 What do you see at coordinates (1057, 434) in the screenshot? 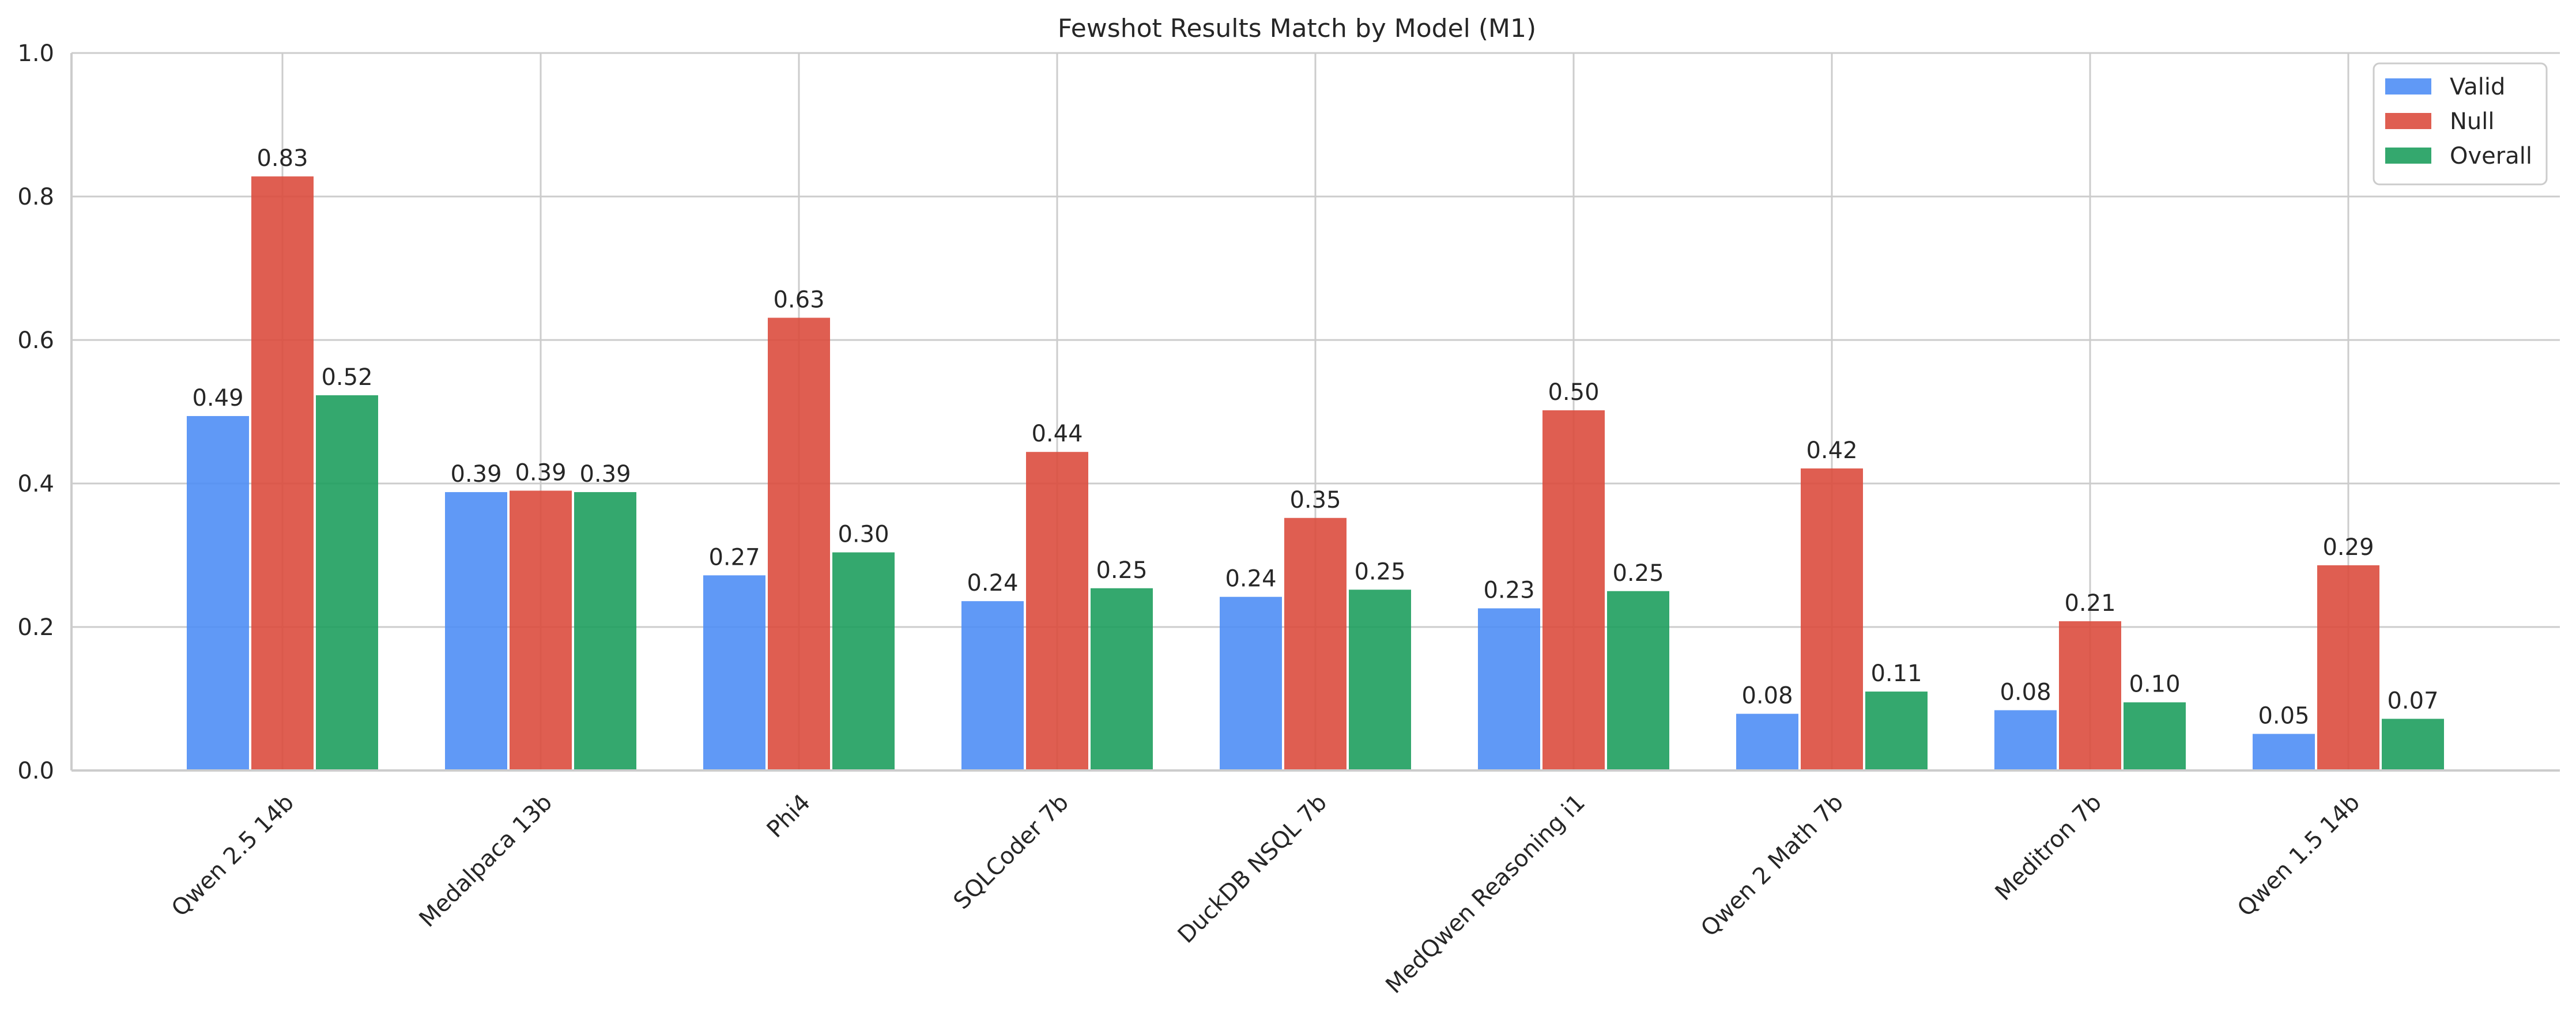
I see `data-label: 0.44` at bounding box center [1057, 434].